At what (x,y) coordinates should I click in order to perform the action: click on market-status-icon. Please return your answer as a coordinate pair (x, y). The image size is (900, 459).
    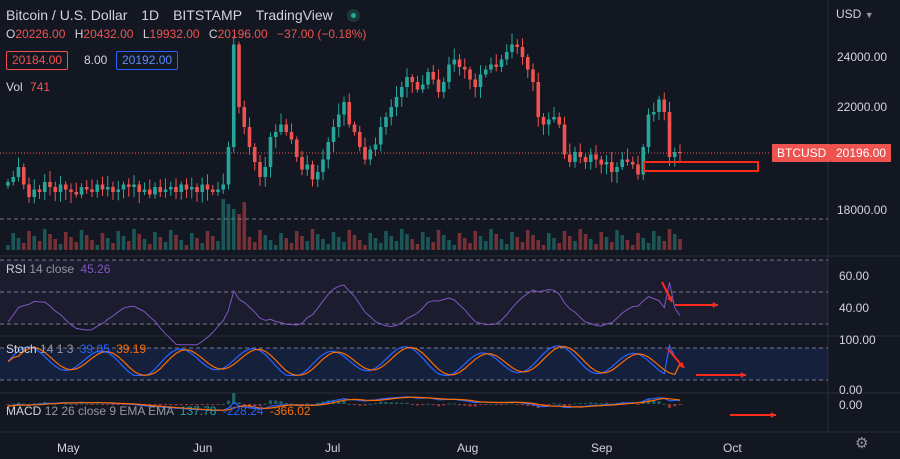
    Looking at the image, I should click on (353, 15).